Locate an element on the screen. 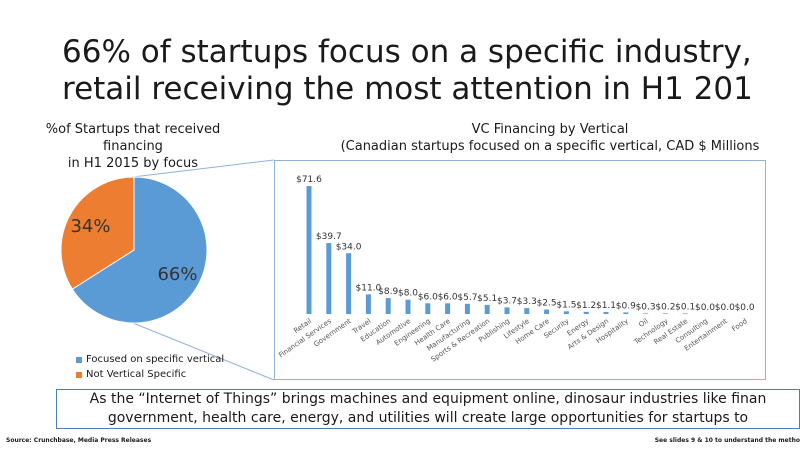 This screenshot has width=800, height=450. pie-slice-focused is located at coordinates (139, 250).